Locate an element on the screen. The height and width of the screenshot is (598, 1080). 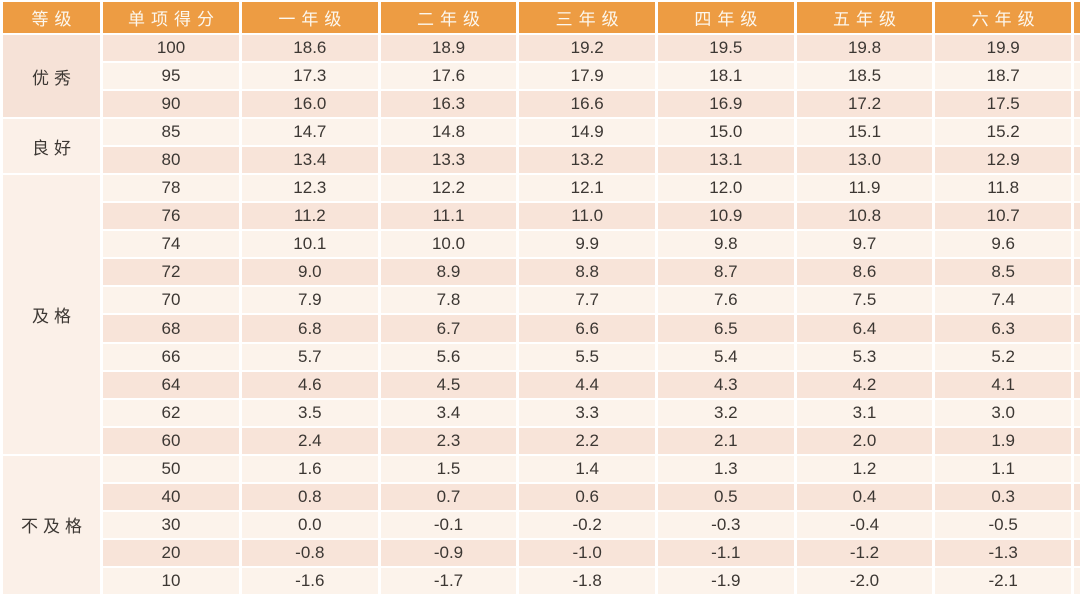
value-cell: -1.1 is located at coordinates (726, 552).